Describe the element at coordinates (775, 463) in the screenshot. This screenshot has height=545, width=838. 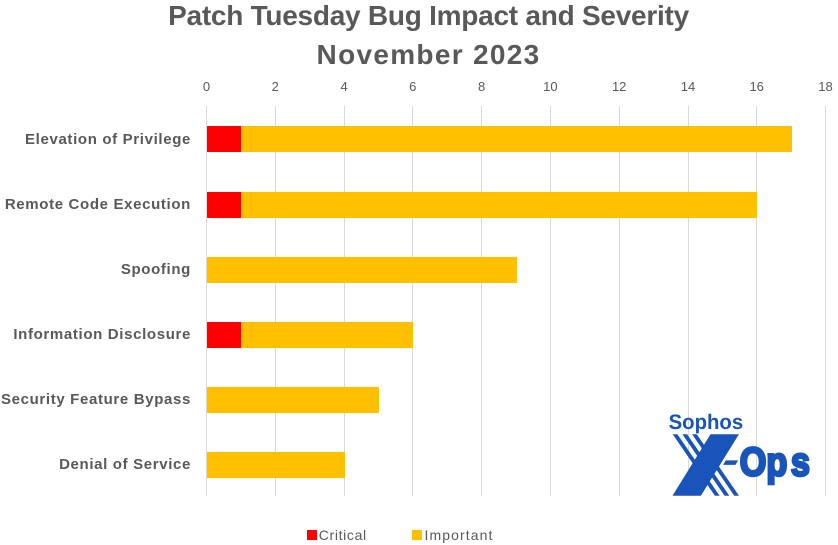
I see `svg-text: Ops` at that location.